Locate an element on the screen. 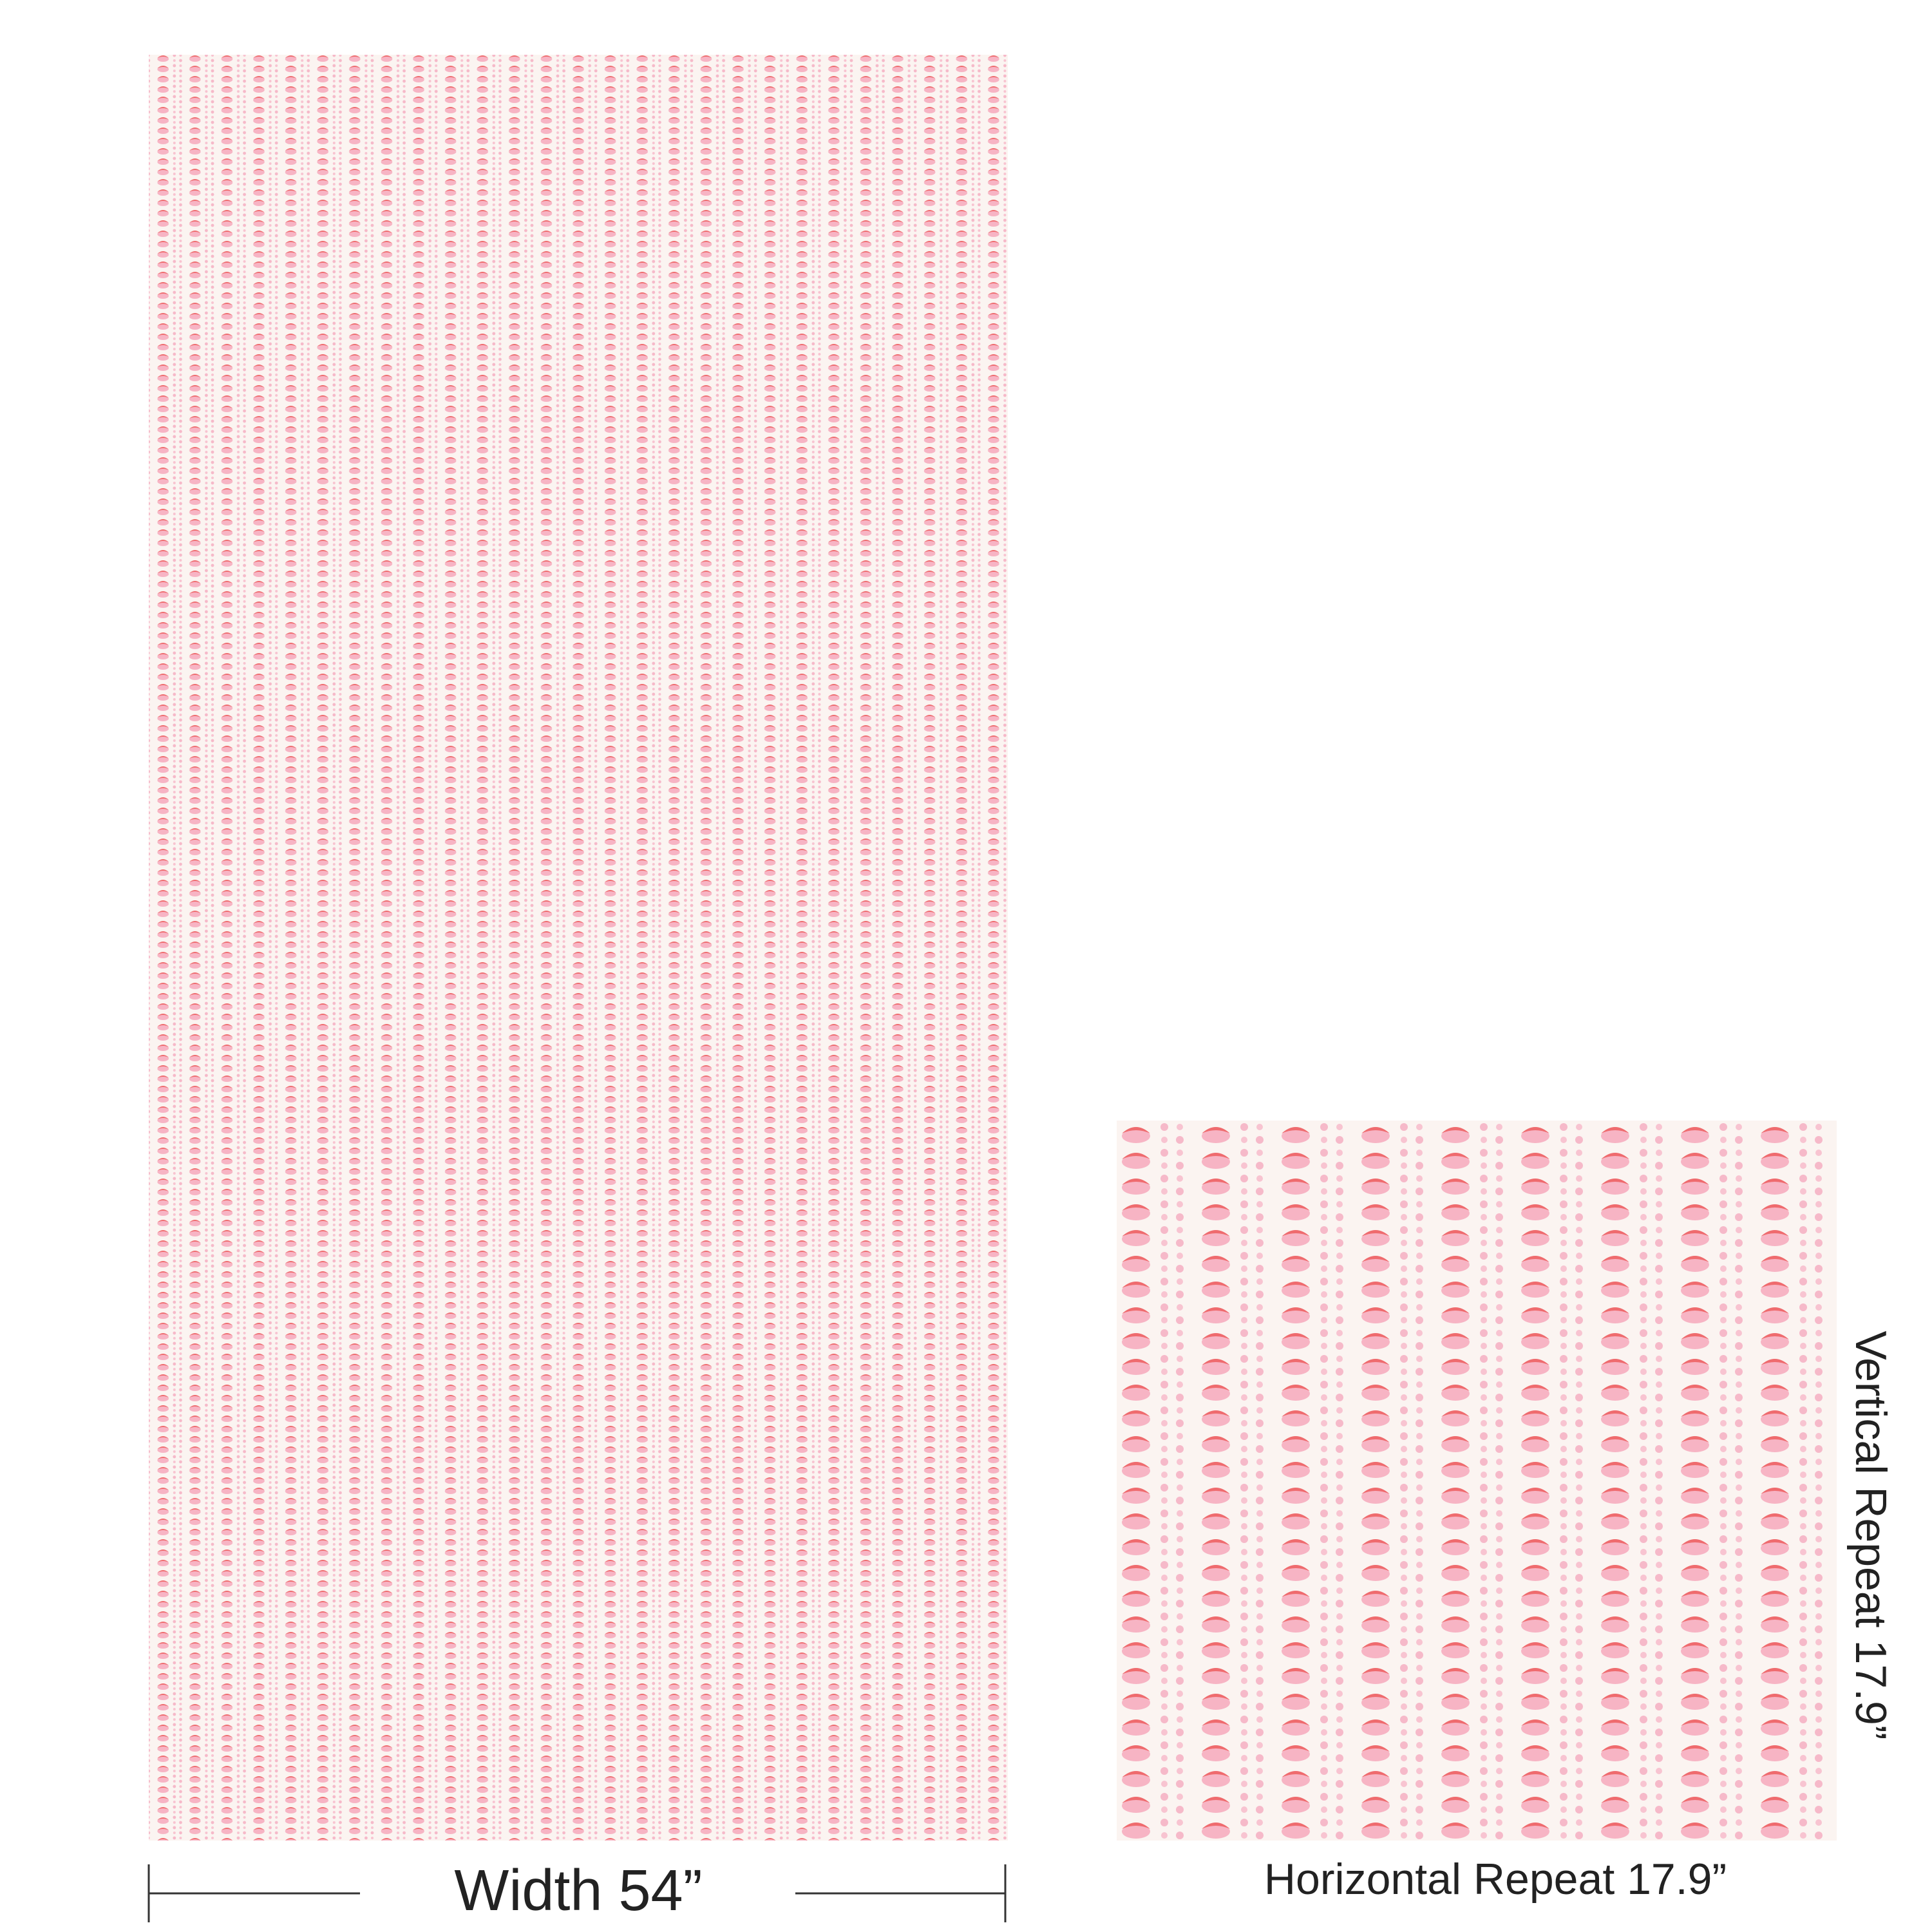  repeat-swatch is located at coordinates (1477, 1481).